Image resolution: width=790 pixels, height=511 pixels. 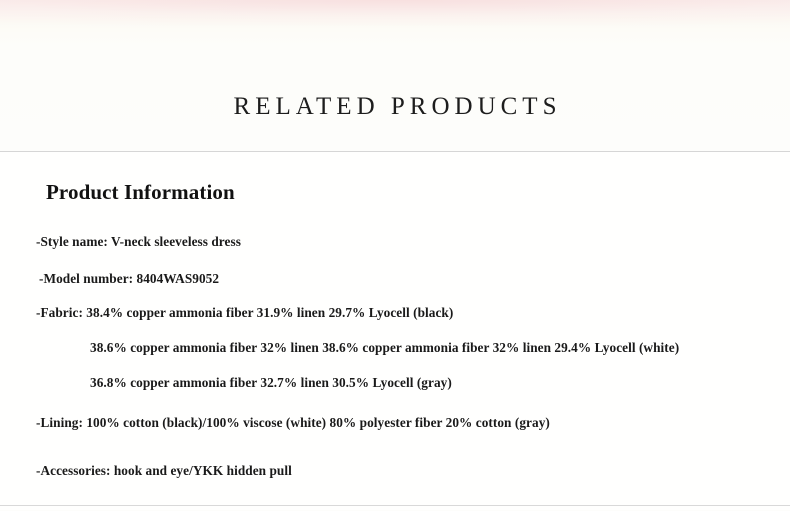 What do you see at coordinates (140, 192) in the screenshot?
I see `product-information-heading: Product Information` at bounding box center [140, 192].